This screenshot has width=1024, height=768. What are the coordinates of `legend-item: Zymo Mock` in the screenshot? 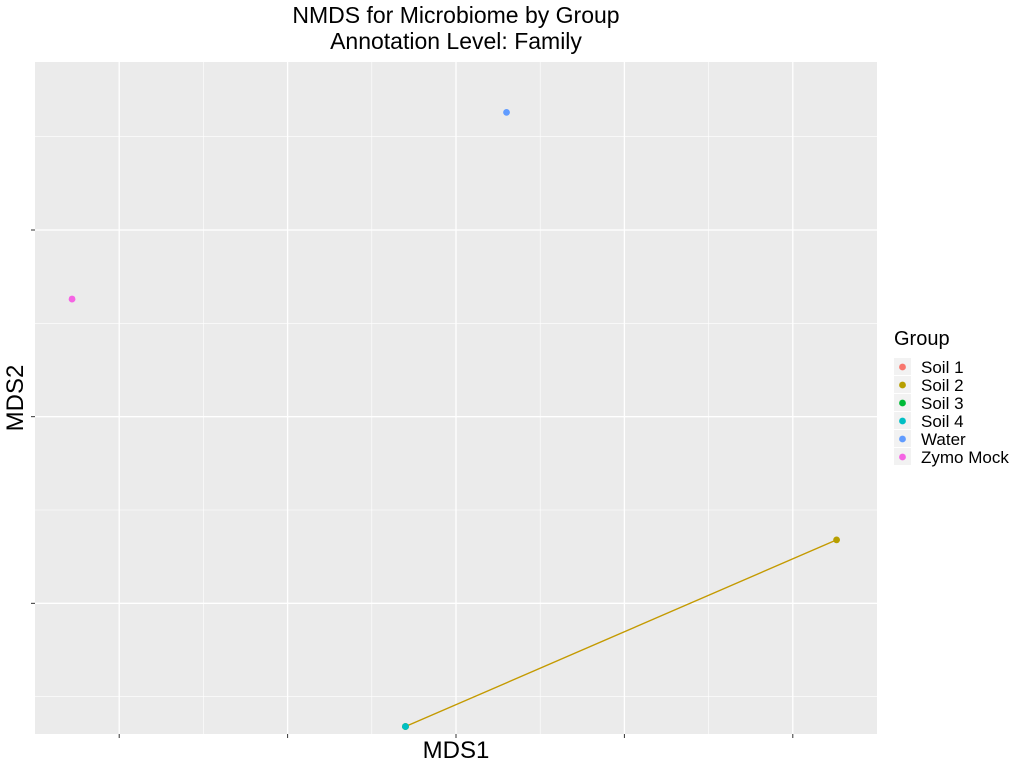 It's located at (951, 457).